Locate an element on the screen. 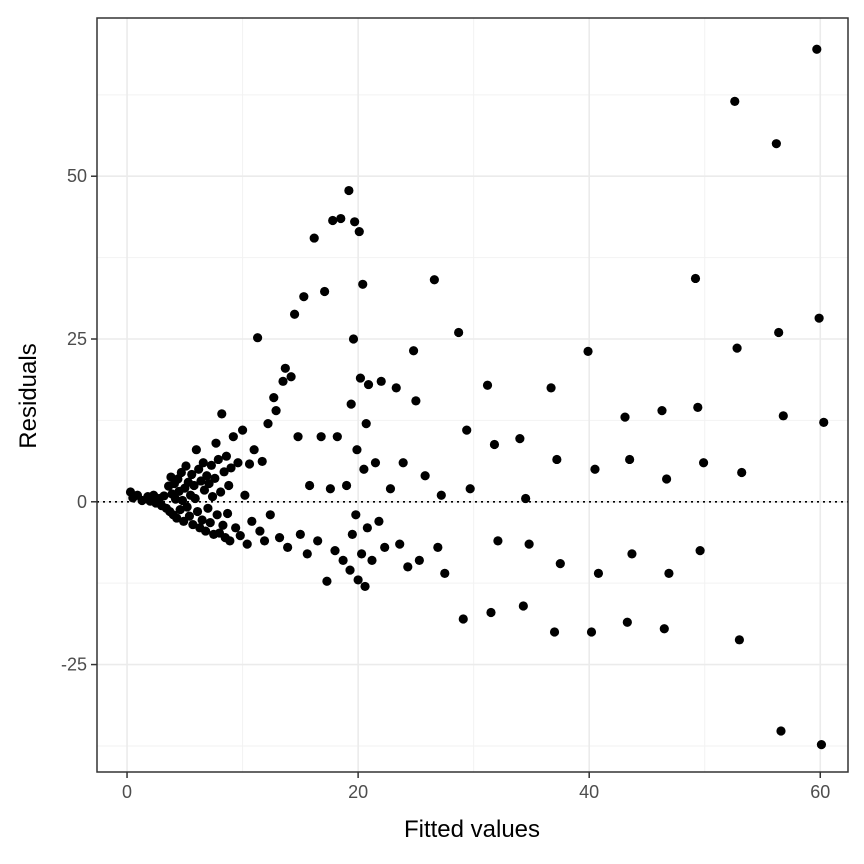 The image size is (864, 864). y-axis-ticks: -25 0 25 50 is located at coordinates (79, 420).